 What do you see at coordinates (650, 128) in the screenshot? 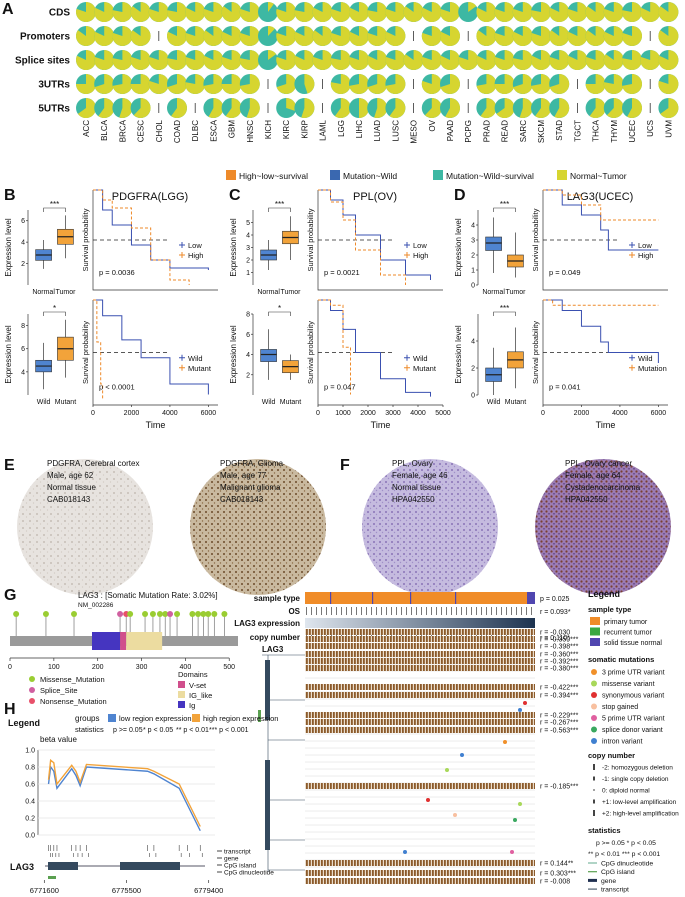
I see `cancer-label: UCS` at bounding box center [650, 128].